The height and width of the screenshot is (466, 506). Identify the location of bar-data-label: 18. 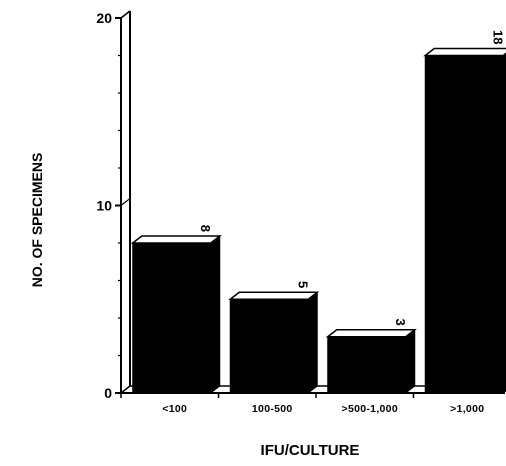
(497, 37).